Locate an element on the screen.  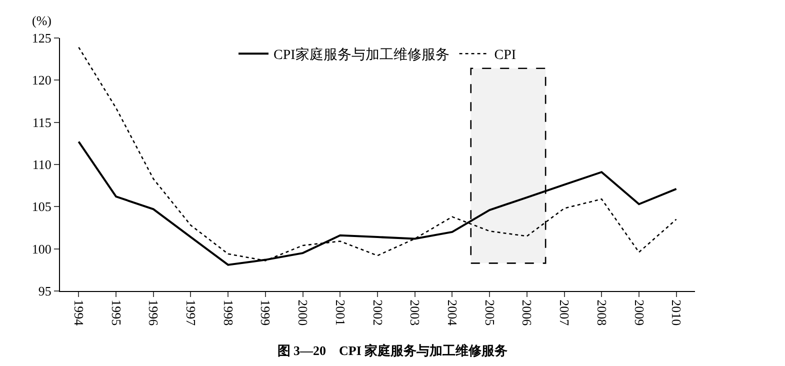
x-tick-label: 1994 is located at coordinates (78, 313).